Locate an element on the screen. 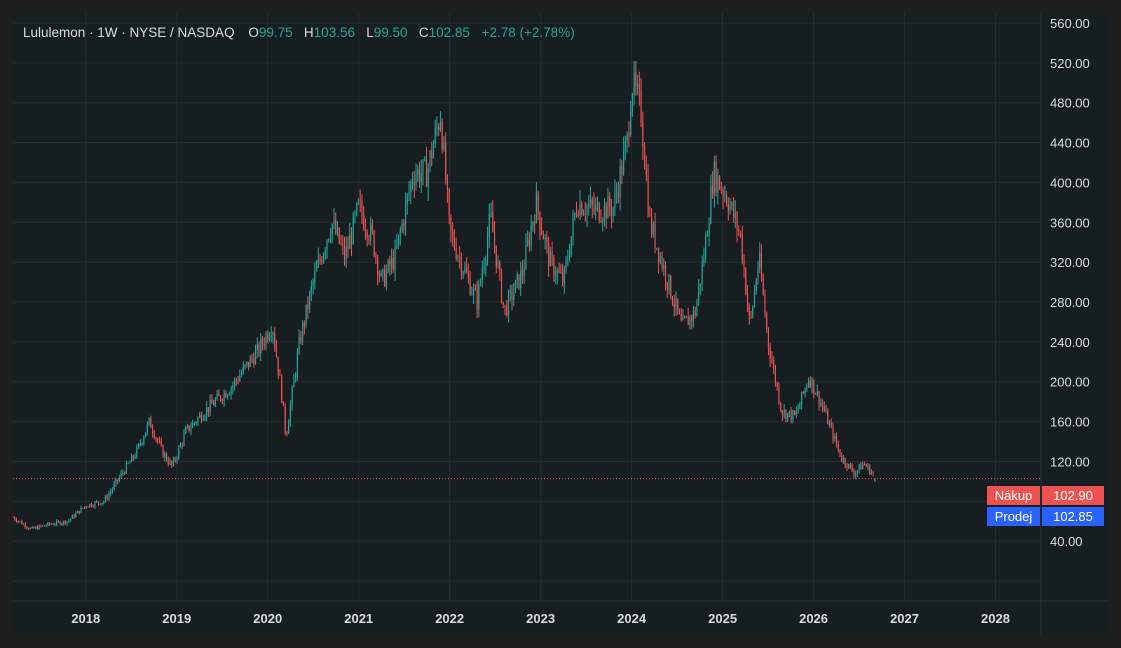 Image resolution: width=1121 pixels, height=648 pixels. legend-open-key: O is located at coordinates (253, 32).